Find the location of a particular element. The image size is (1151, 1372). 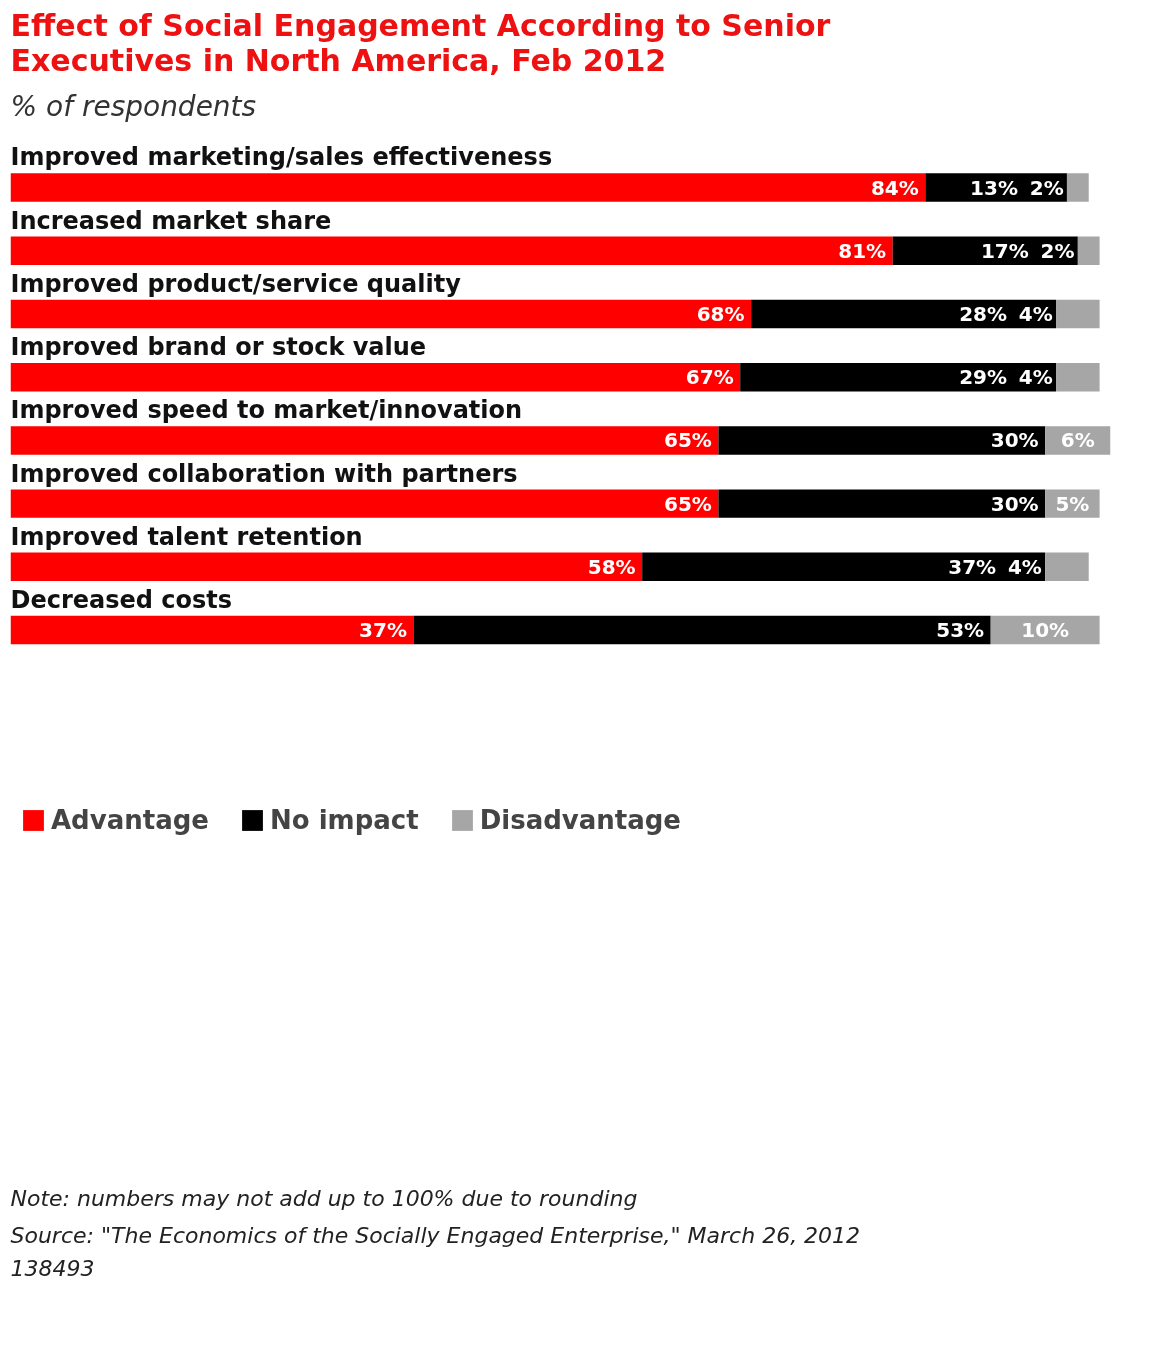

legend-label: Disadvantage is located at coordinates (580, 820).